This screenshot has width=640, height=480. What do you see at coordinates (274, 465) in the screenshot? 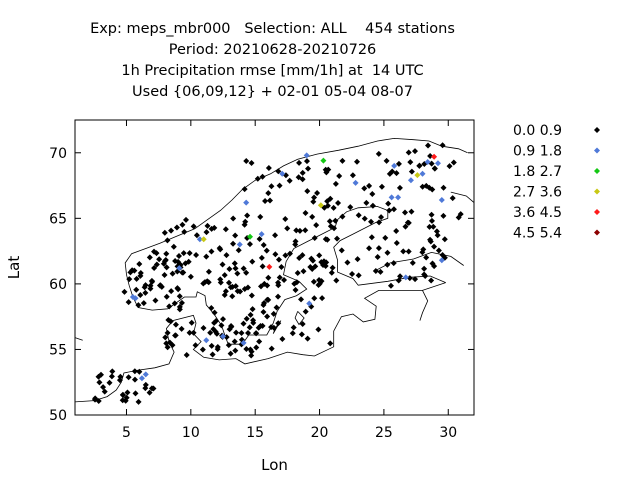
I see `x-axis-label: Lon` at bounding box center [274, 465].